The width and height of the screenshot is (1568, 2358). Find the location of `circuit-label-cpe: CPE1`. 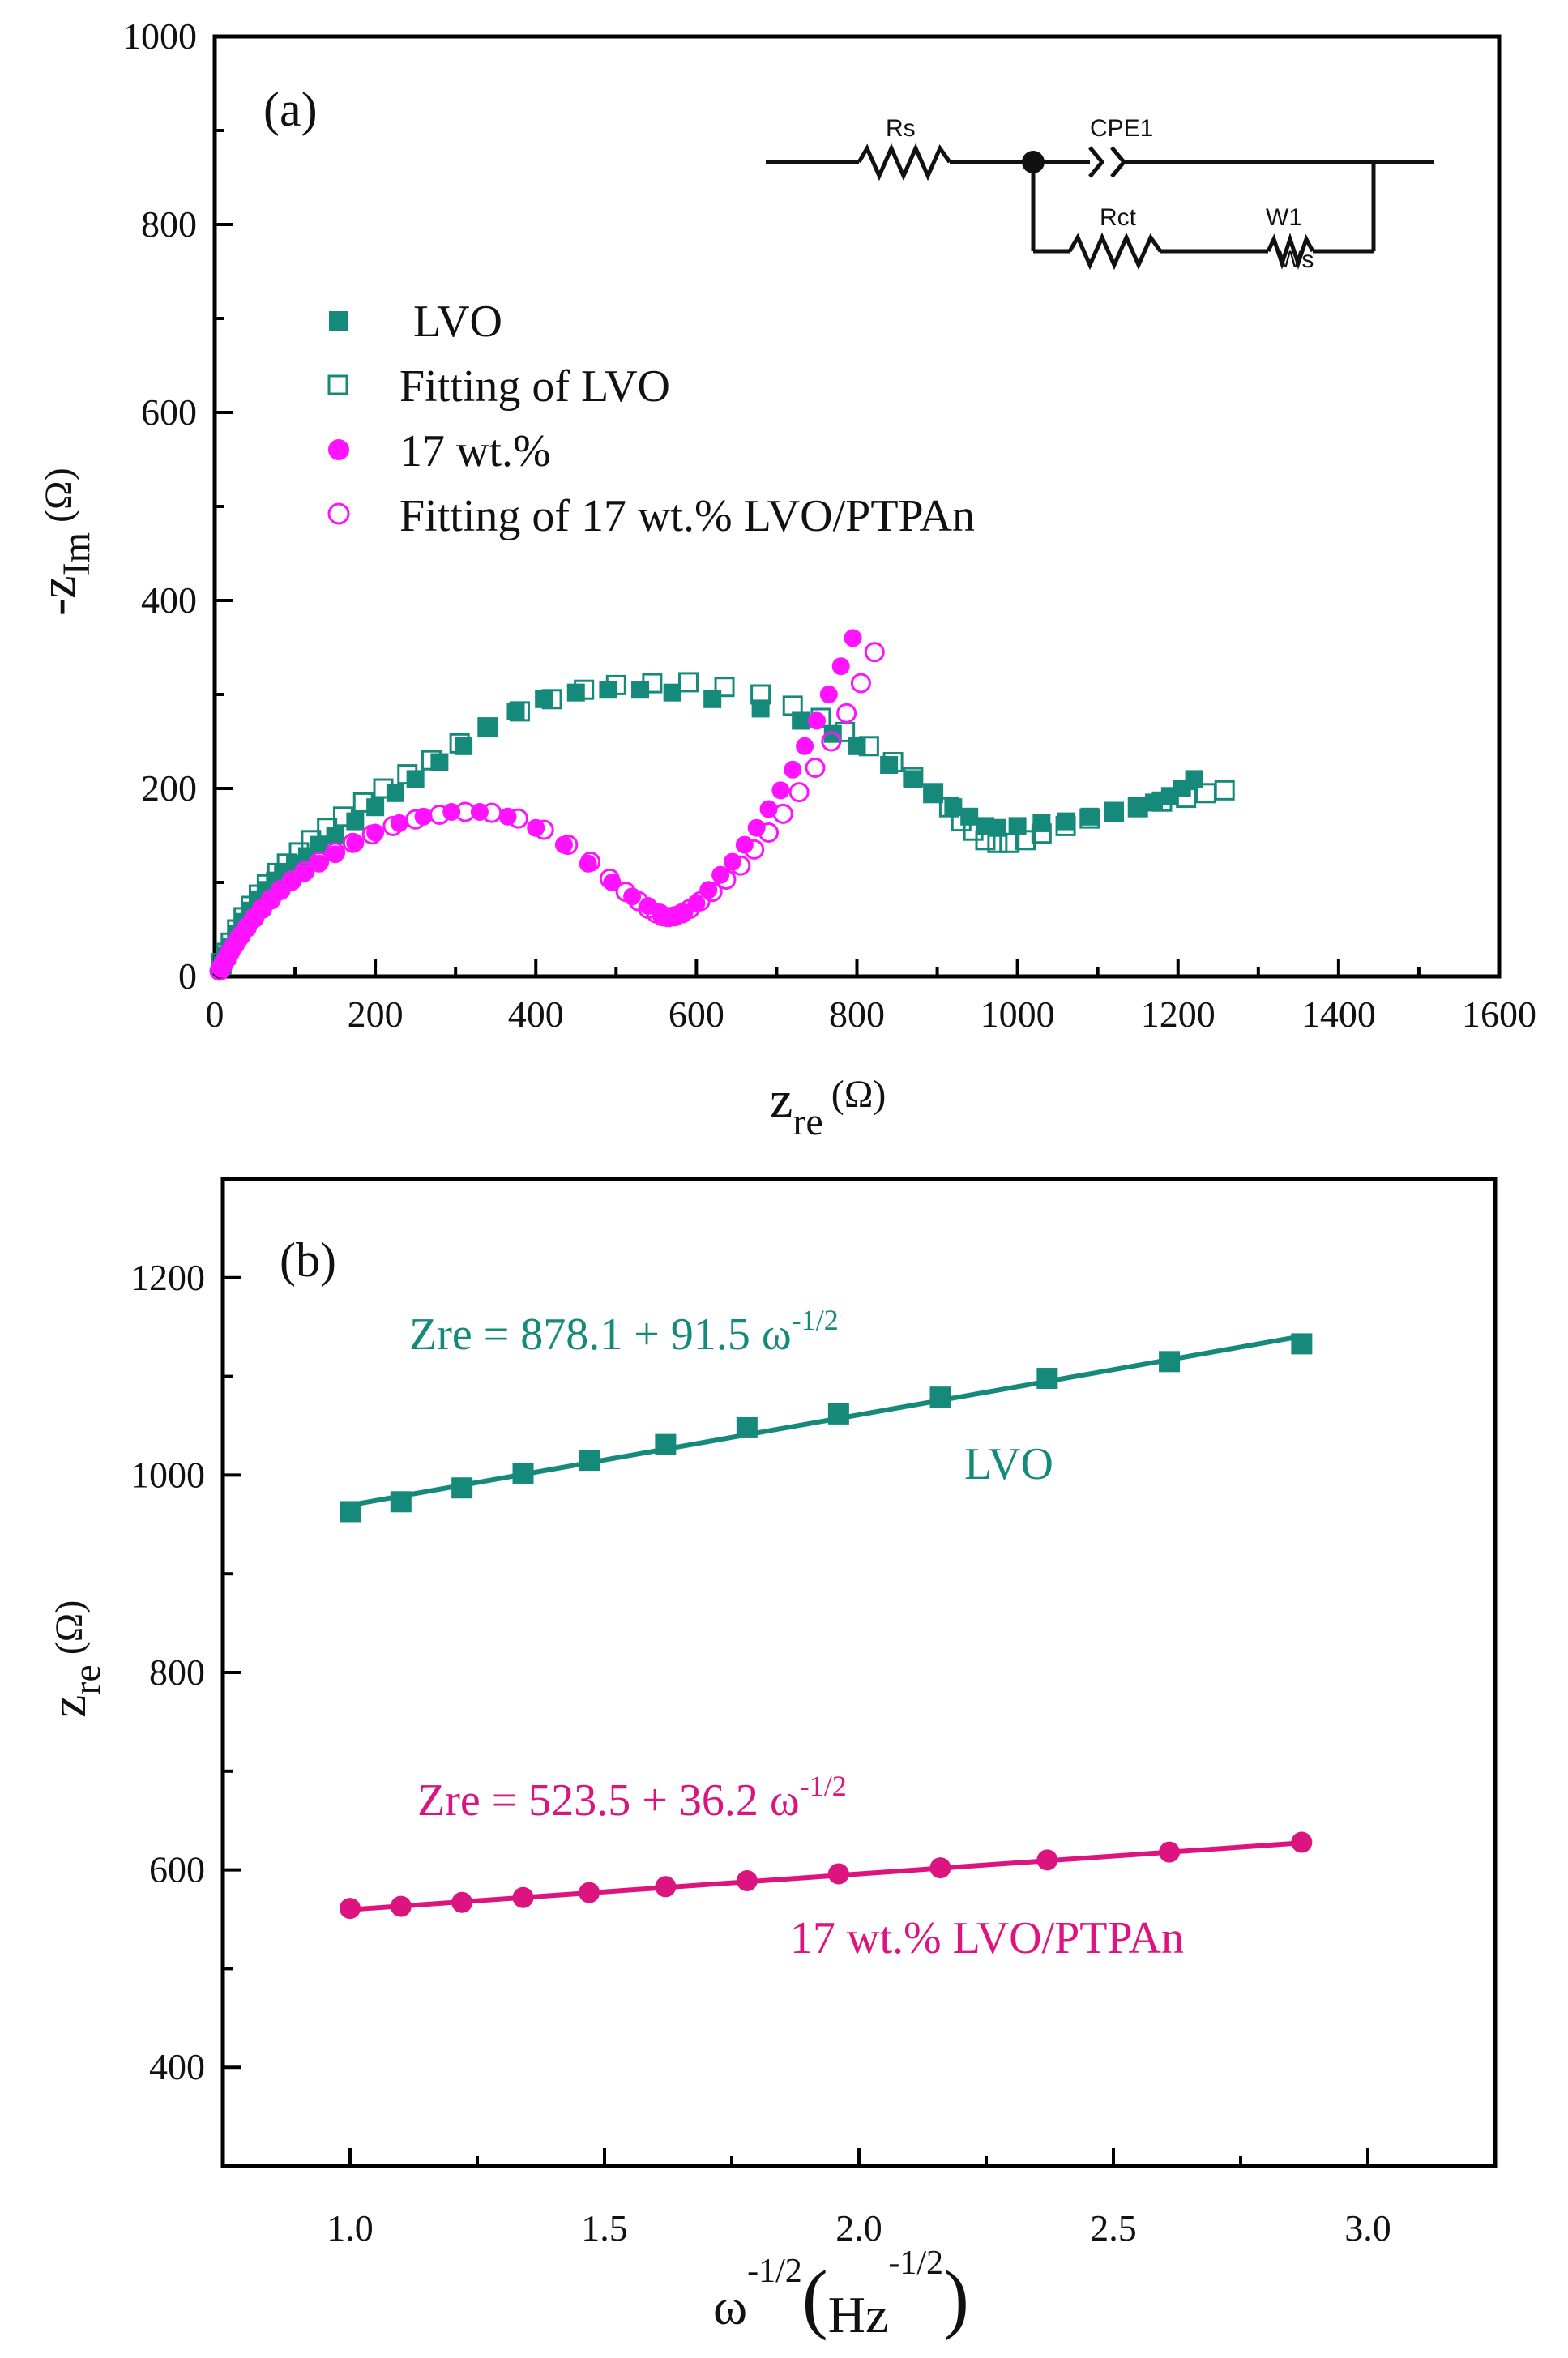

circuit-label-cpe: CPE1 is located at coordinates (1121, 128).